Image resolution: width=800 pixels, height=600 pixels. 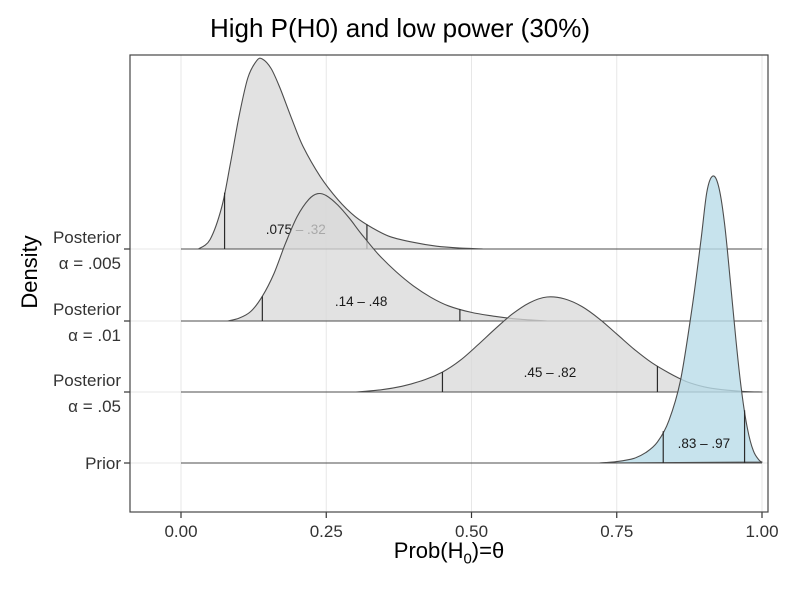 I want to click on x-axis-title: Prob(H0)=θ, so click(x=449, y=552).